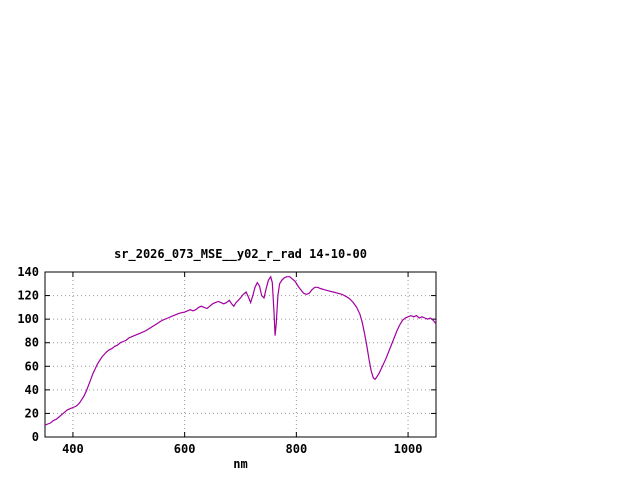 The image size is (640, 484). What do you see at coordinates (28, 319) in the screenshot?
I see `y-tick-label: 100` at bounding box center [28, 319].